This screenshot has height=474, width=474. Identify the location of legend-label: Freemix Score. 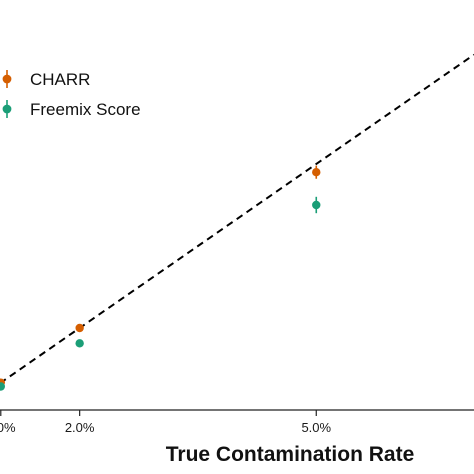
(85, 109).